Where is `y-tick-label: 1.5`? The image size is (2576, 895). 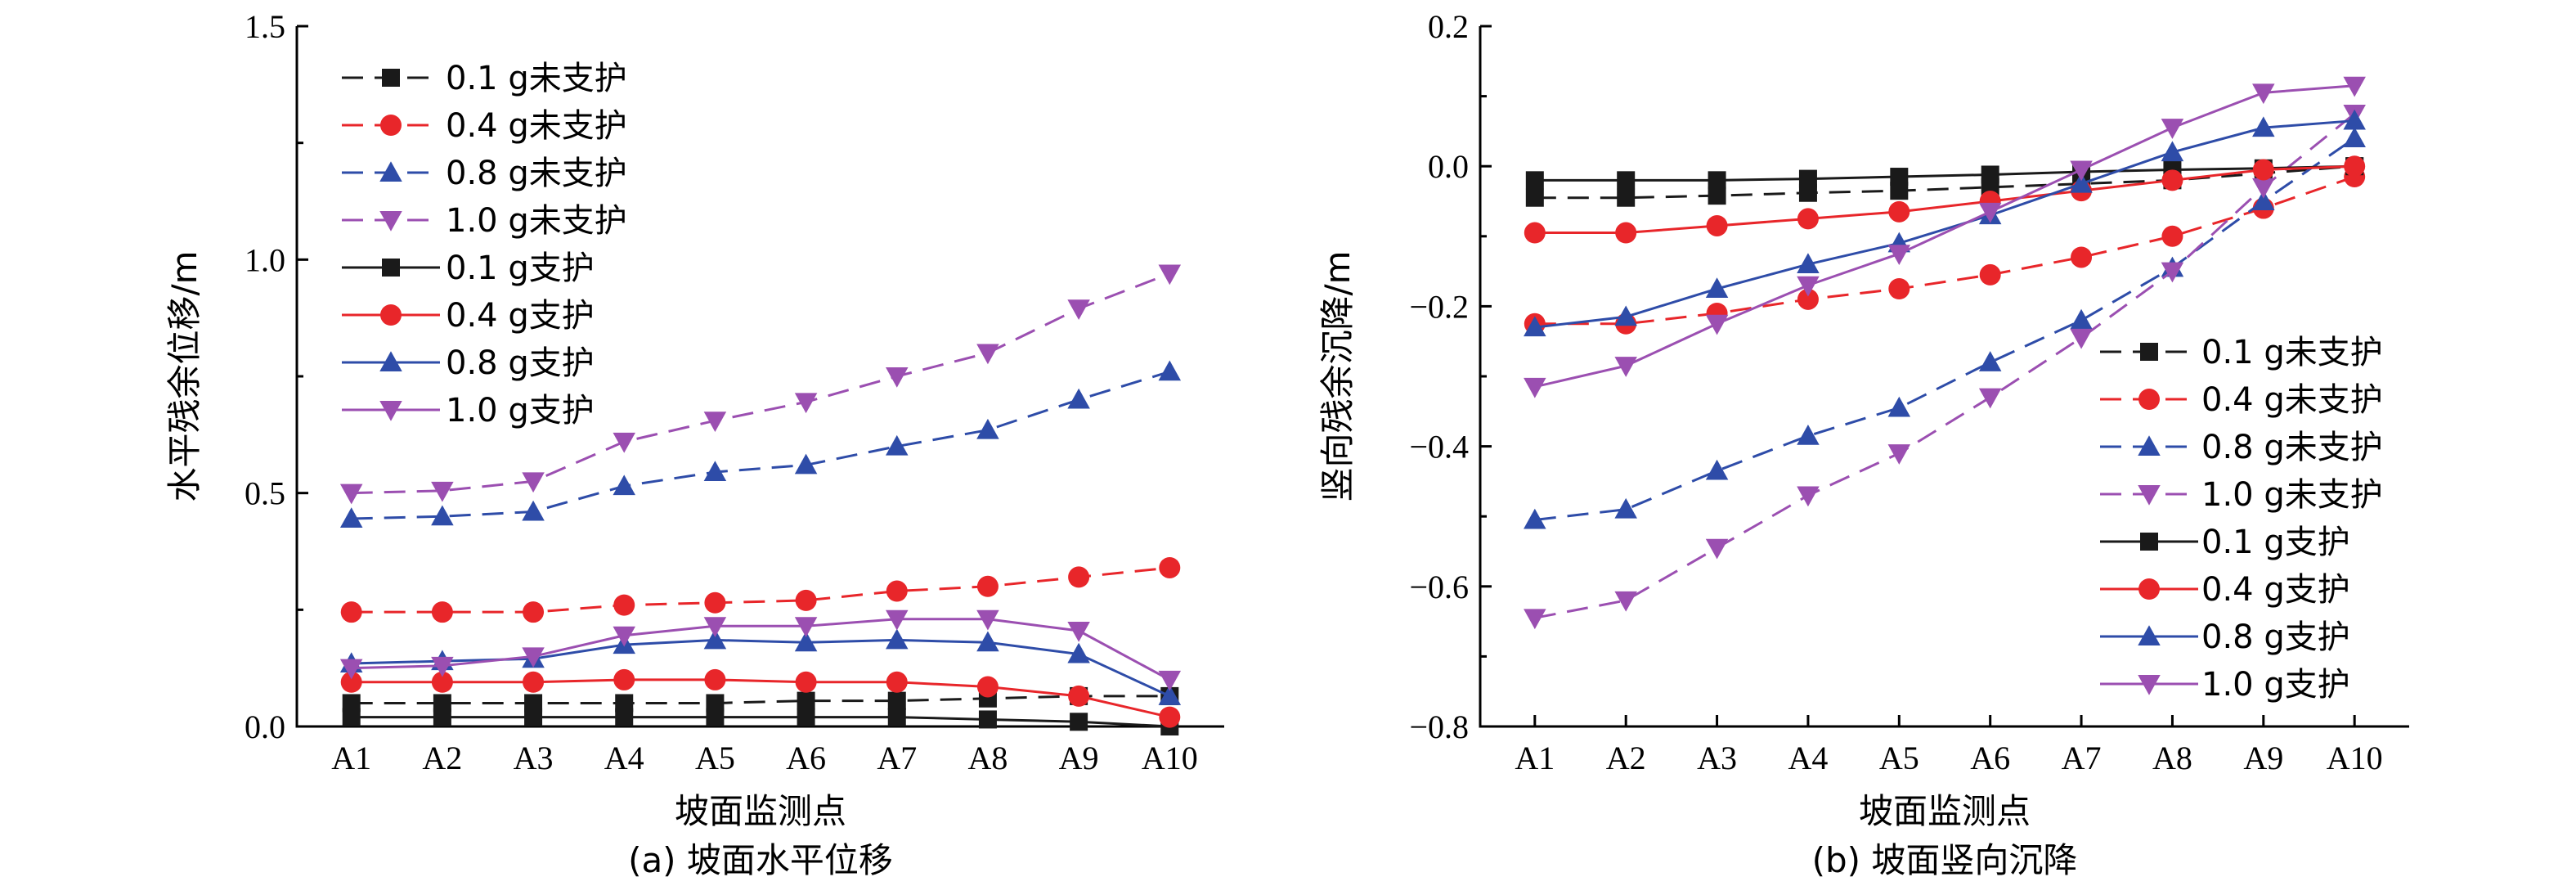
y-tick-label: 1.5 is located at coordinates (265, 26).